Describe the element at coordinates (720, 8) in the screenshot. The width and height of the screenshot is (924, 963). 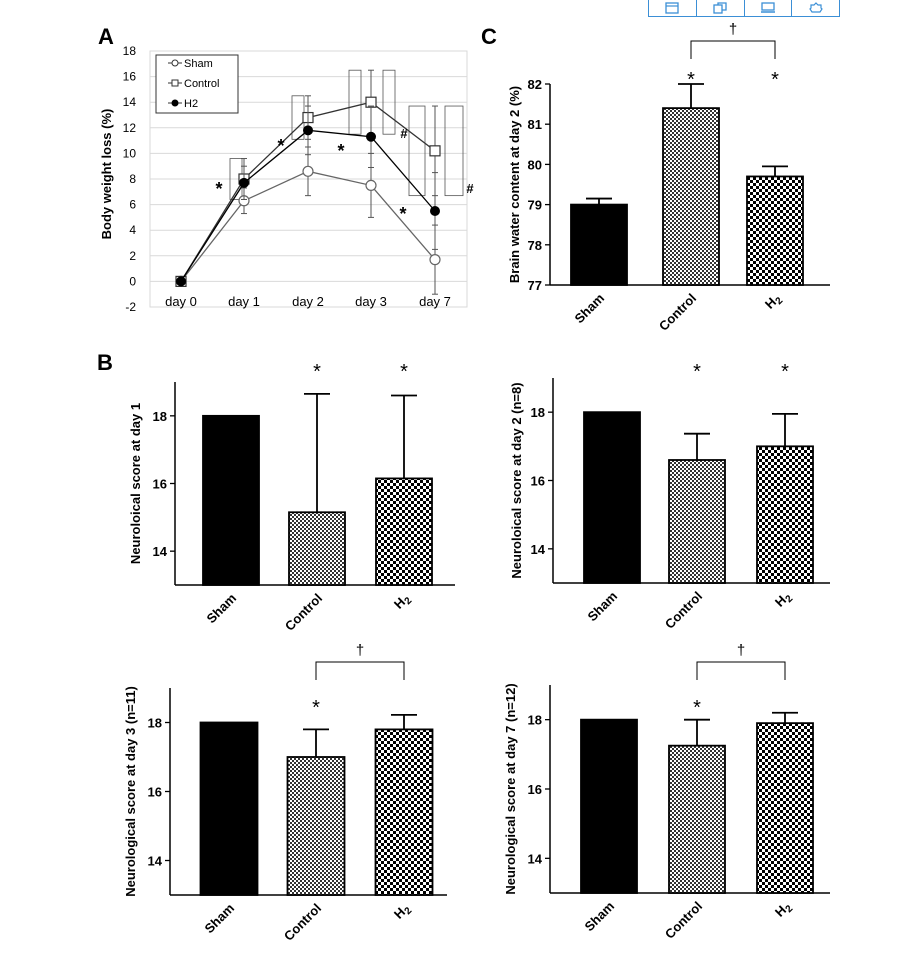
I see `copy-icon` at that location.